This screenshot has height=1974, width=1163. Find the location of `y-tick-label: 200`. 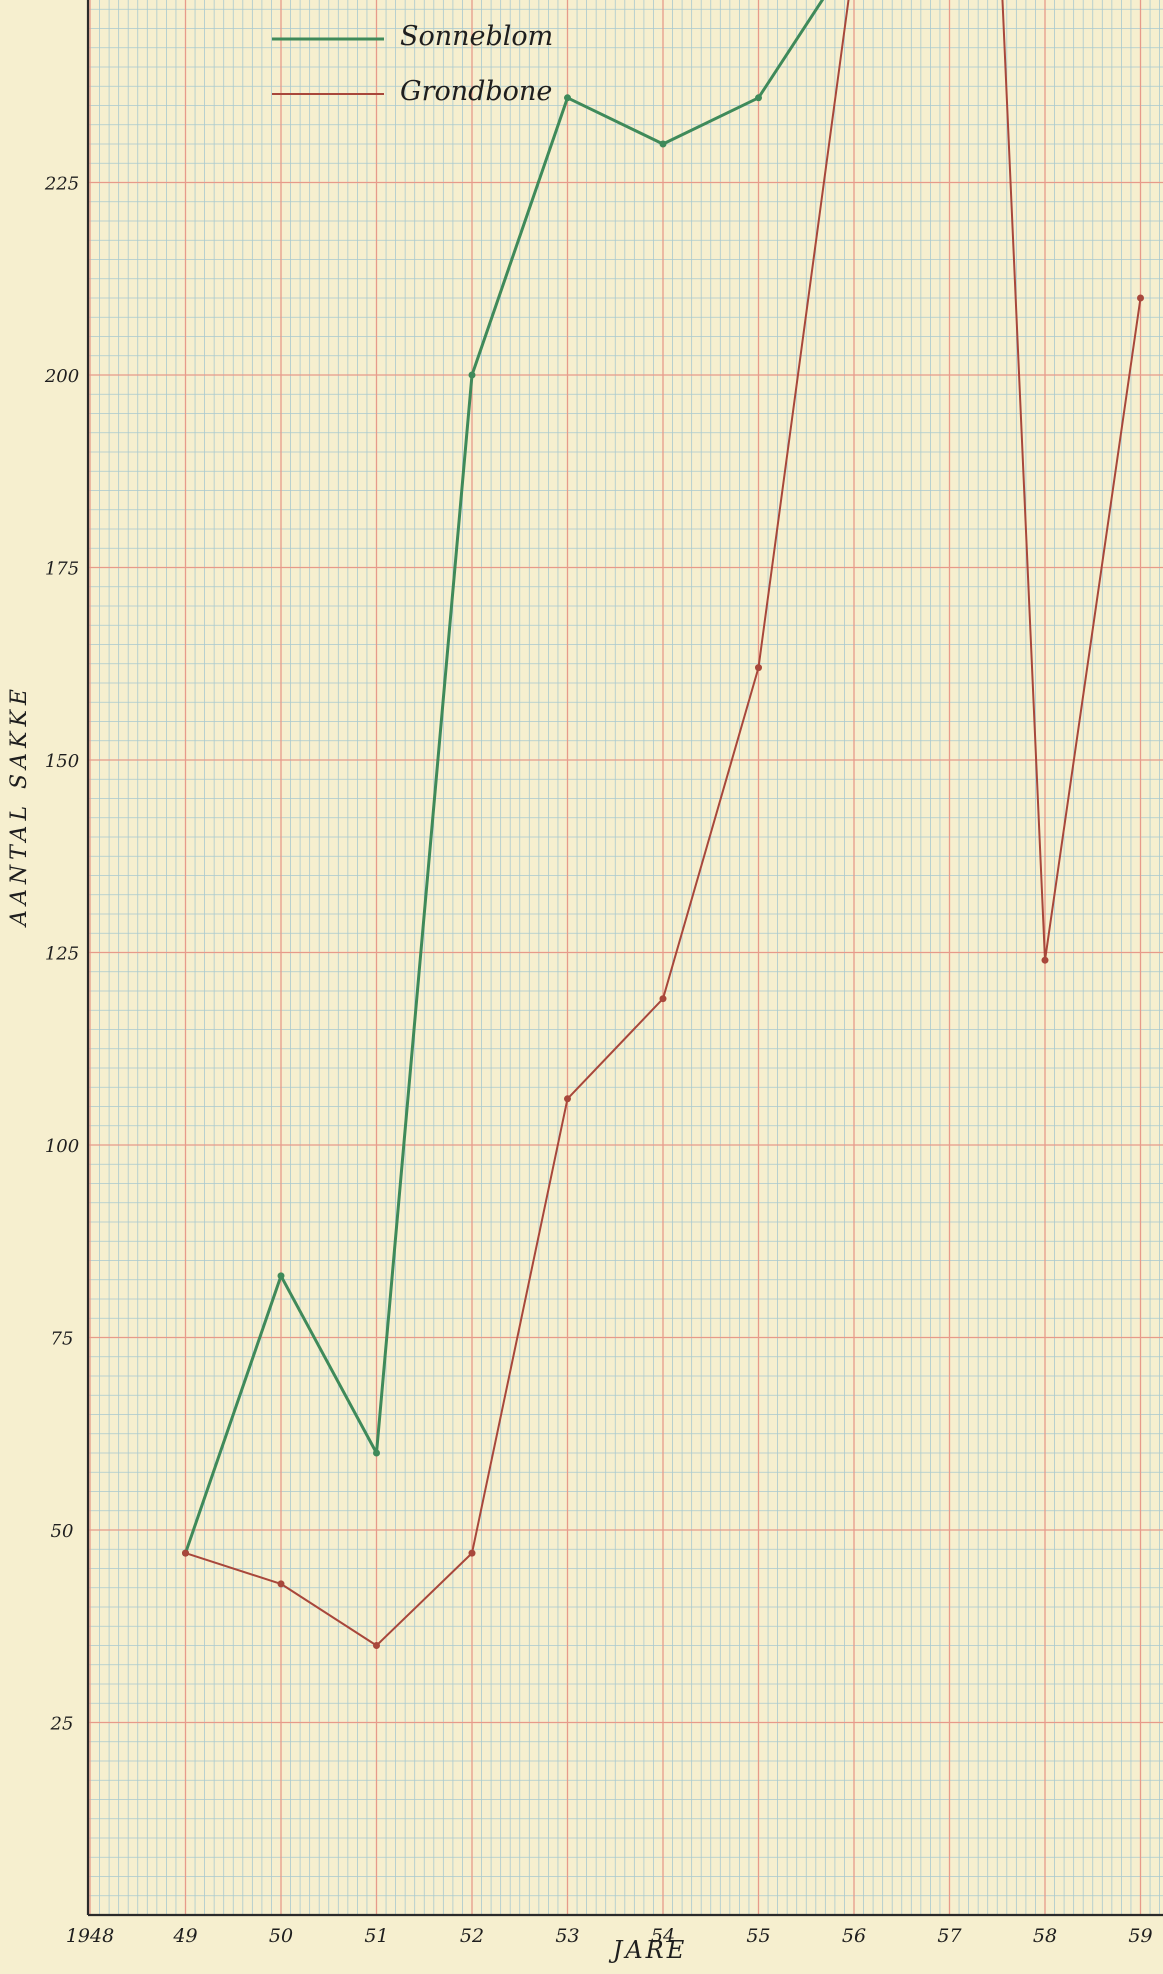

y-tick-label: 200 is located at coordinates (61, 376).